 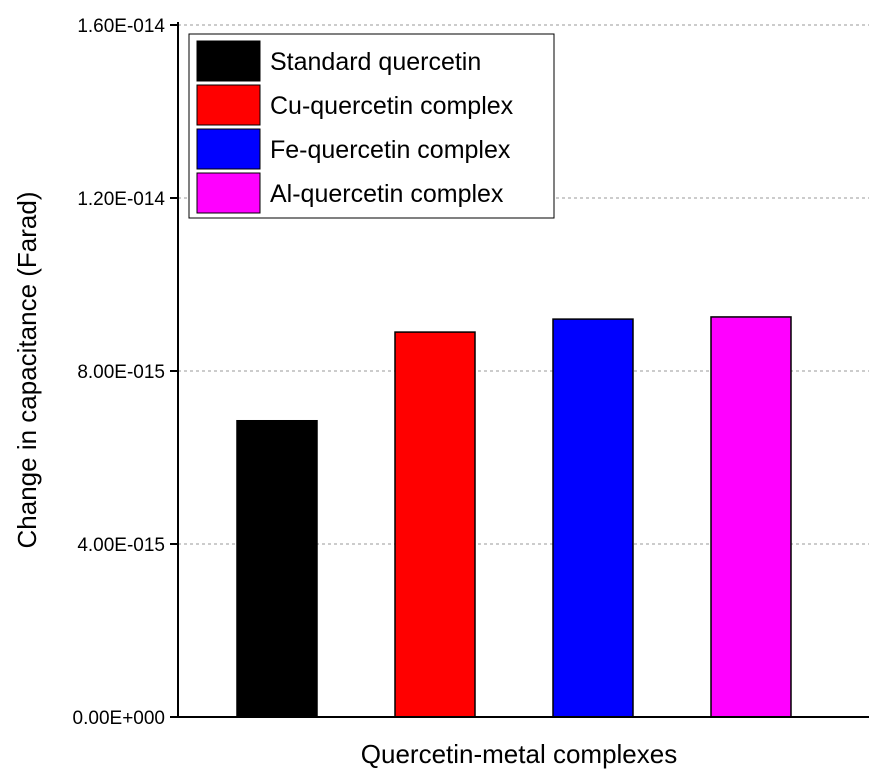 What do you see at coordinates (121, 372) in the screenshot?
I see `y-tick-label: 8.00E-015` at bounding box center [121, 372].